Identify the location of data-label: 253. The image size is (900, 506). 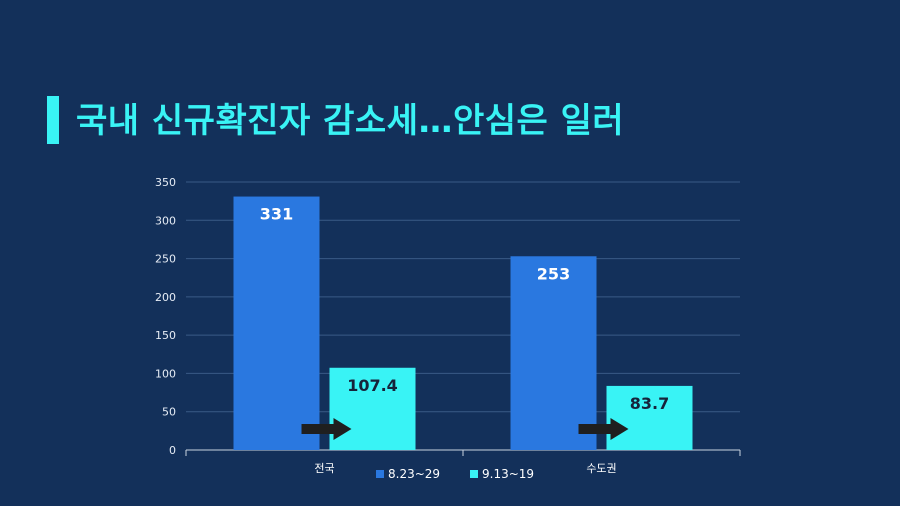
(553, 273).